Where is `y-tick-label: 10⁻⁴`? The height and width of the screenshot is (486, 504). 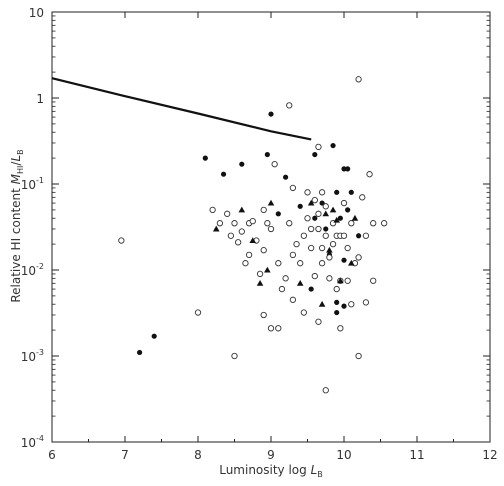 y-tick-label: 10⁻⁴ is located at coordinates (32, 442).